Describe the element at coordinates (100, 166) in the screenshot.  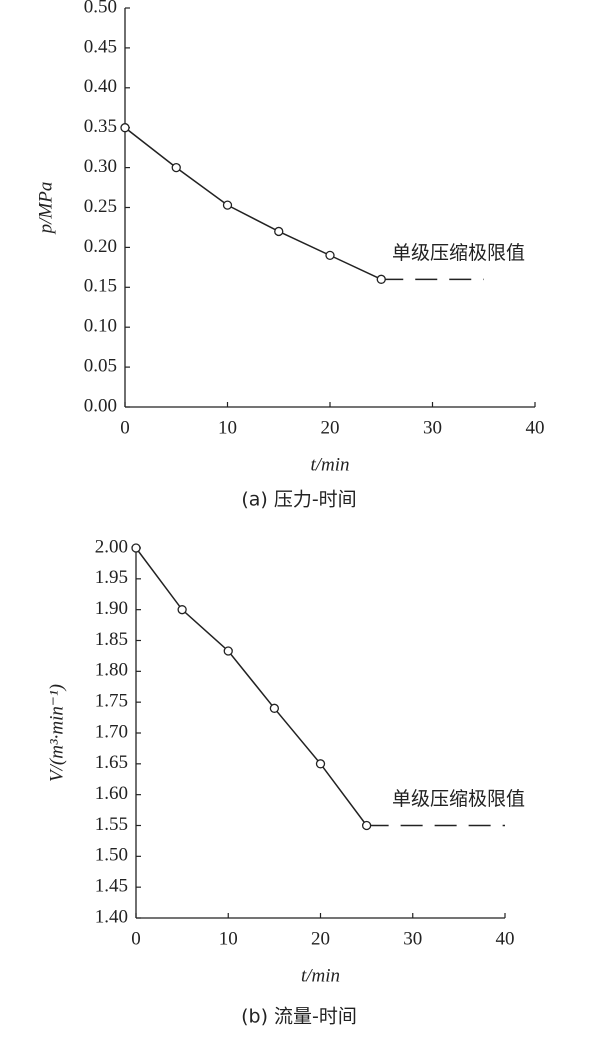
I see `y-tick-label: 0.30` at that location.